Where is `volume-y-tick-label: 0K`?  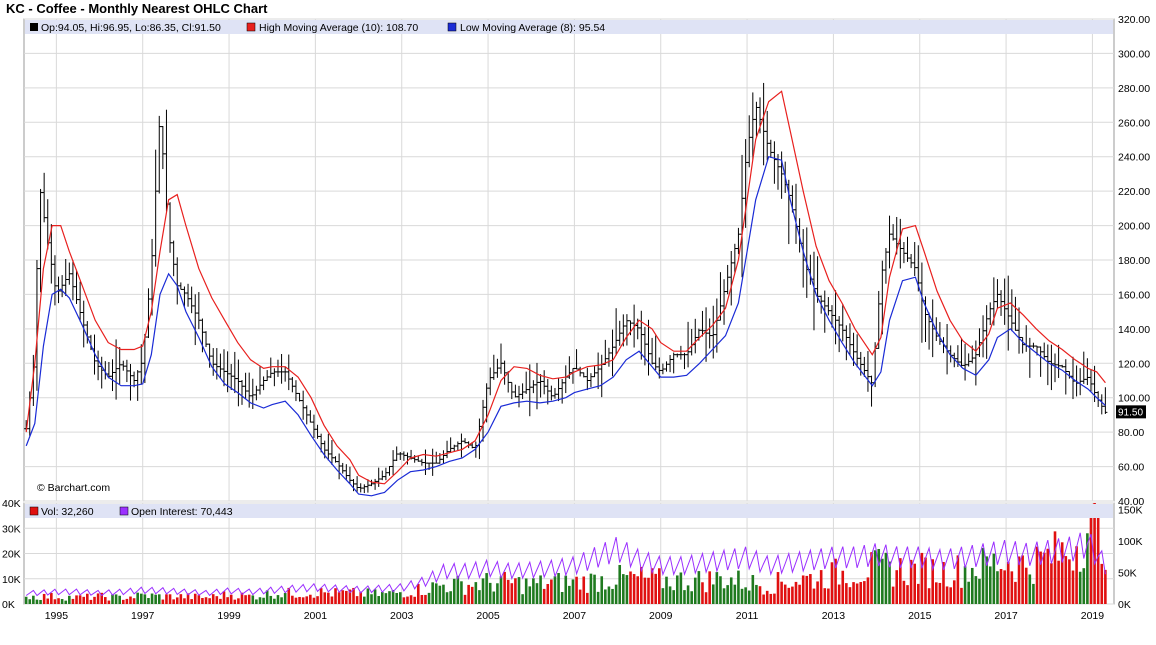 volume-y-tick-label: 0K is located at coordinates (8, 605).